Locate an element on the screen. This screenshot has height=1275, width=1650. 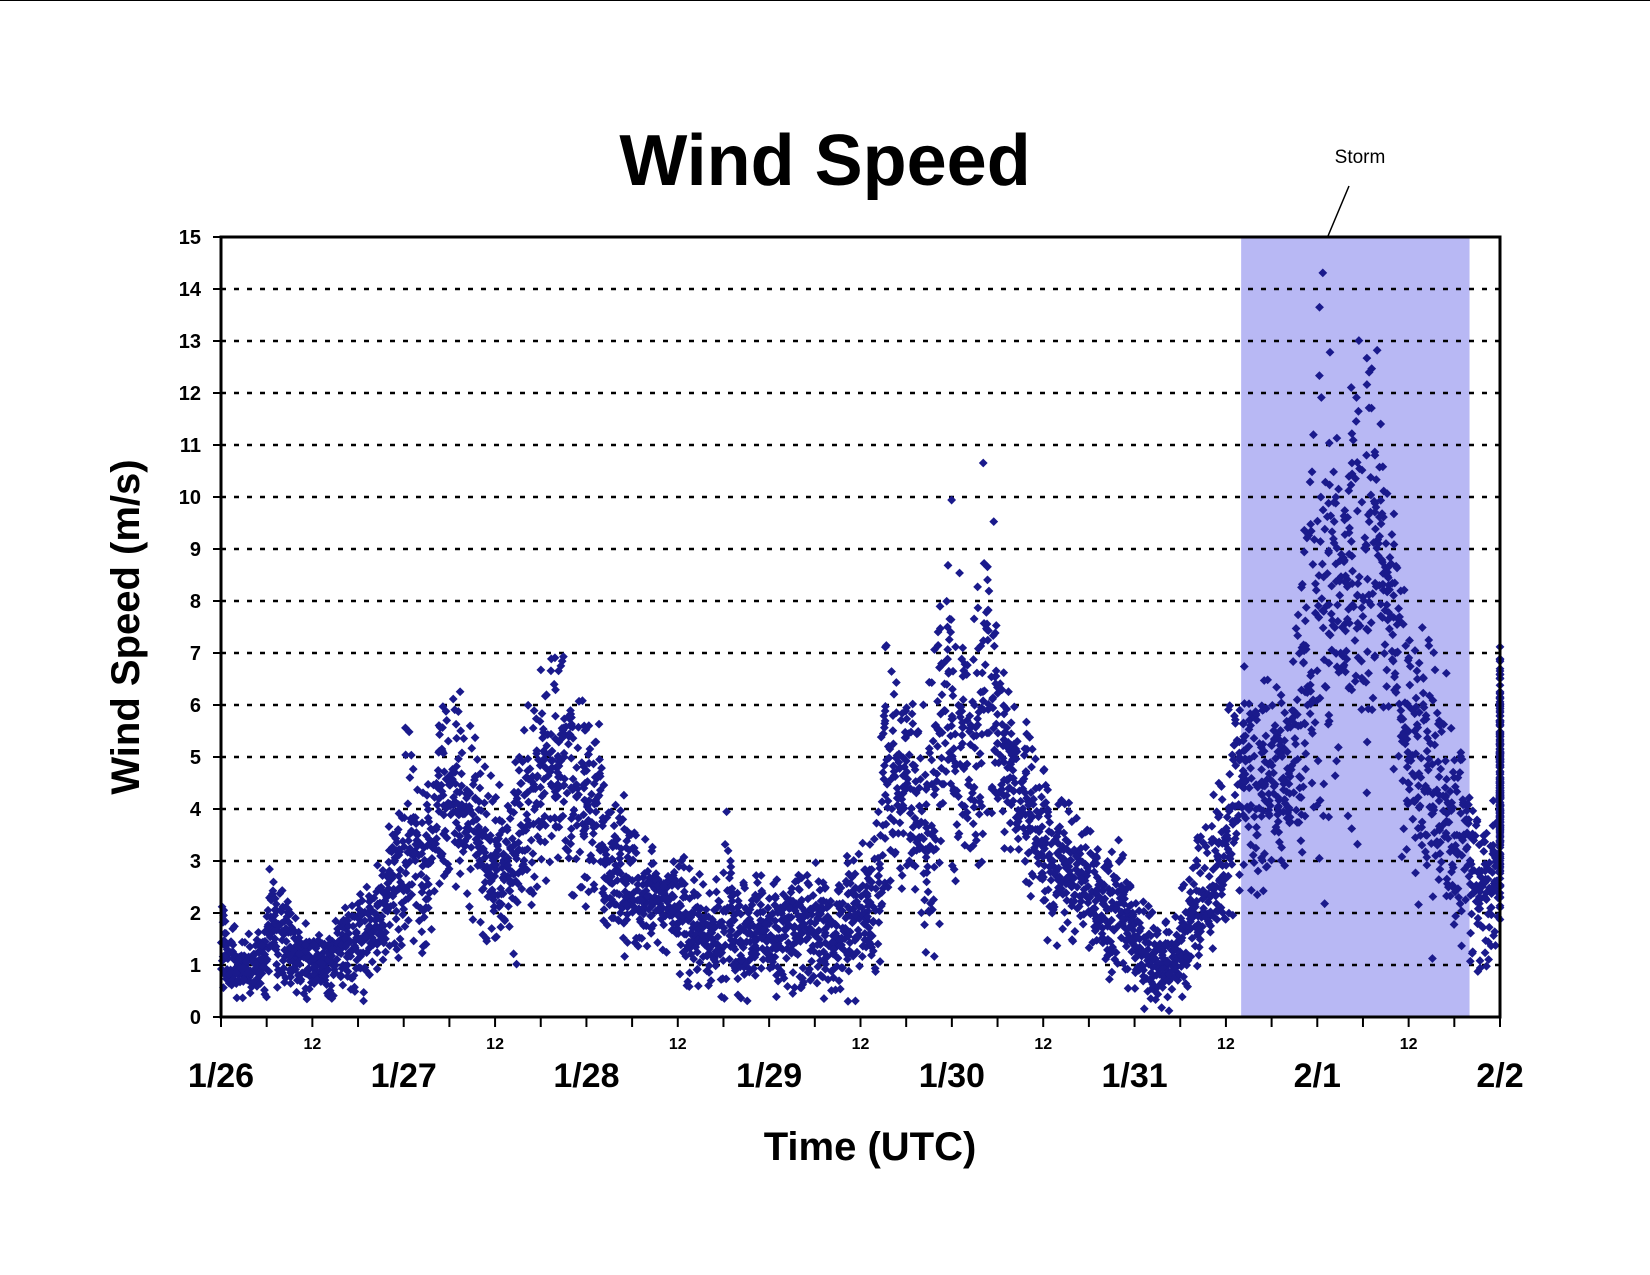
y-tick-label: 12 is located at coordinates (190, 394).